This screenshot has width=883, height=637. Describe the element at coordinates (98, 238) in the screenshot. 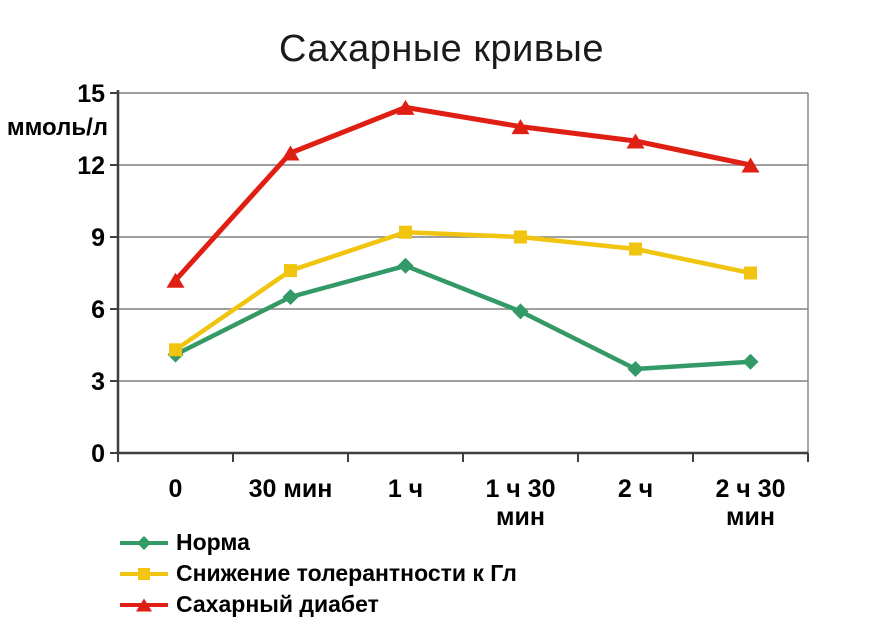

I see `y-tick-label: 9` at that location.